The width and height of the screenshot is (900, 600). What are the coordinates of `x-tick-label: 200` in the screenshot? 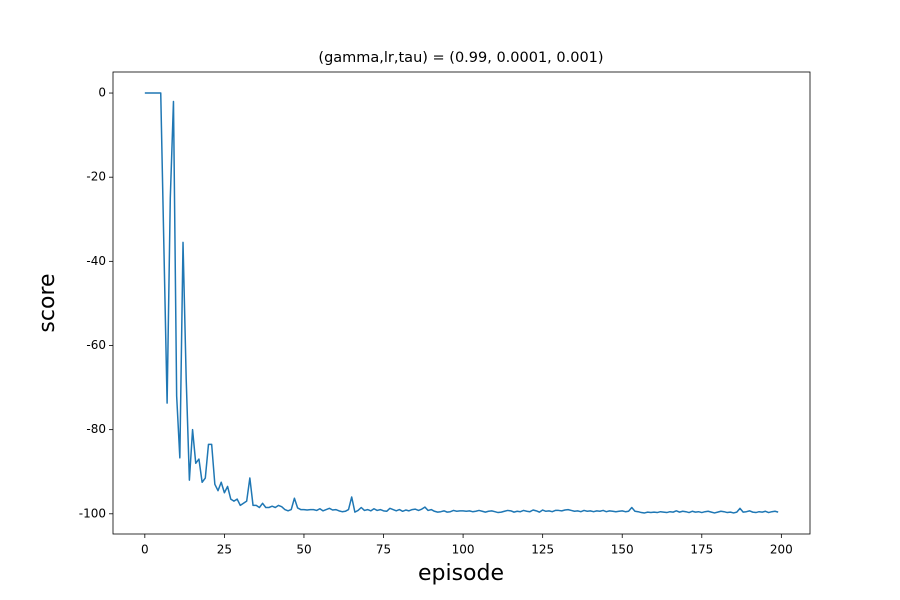 It's located at (781, 550).